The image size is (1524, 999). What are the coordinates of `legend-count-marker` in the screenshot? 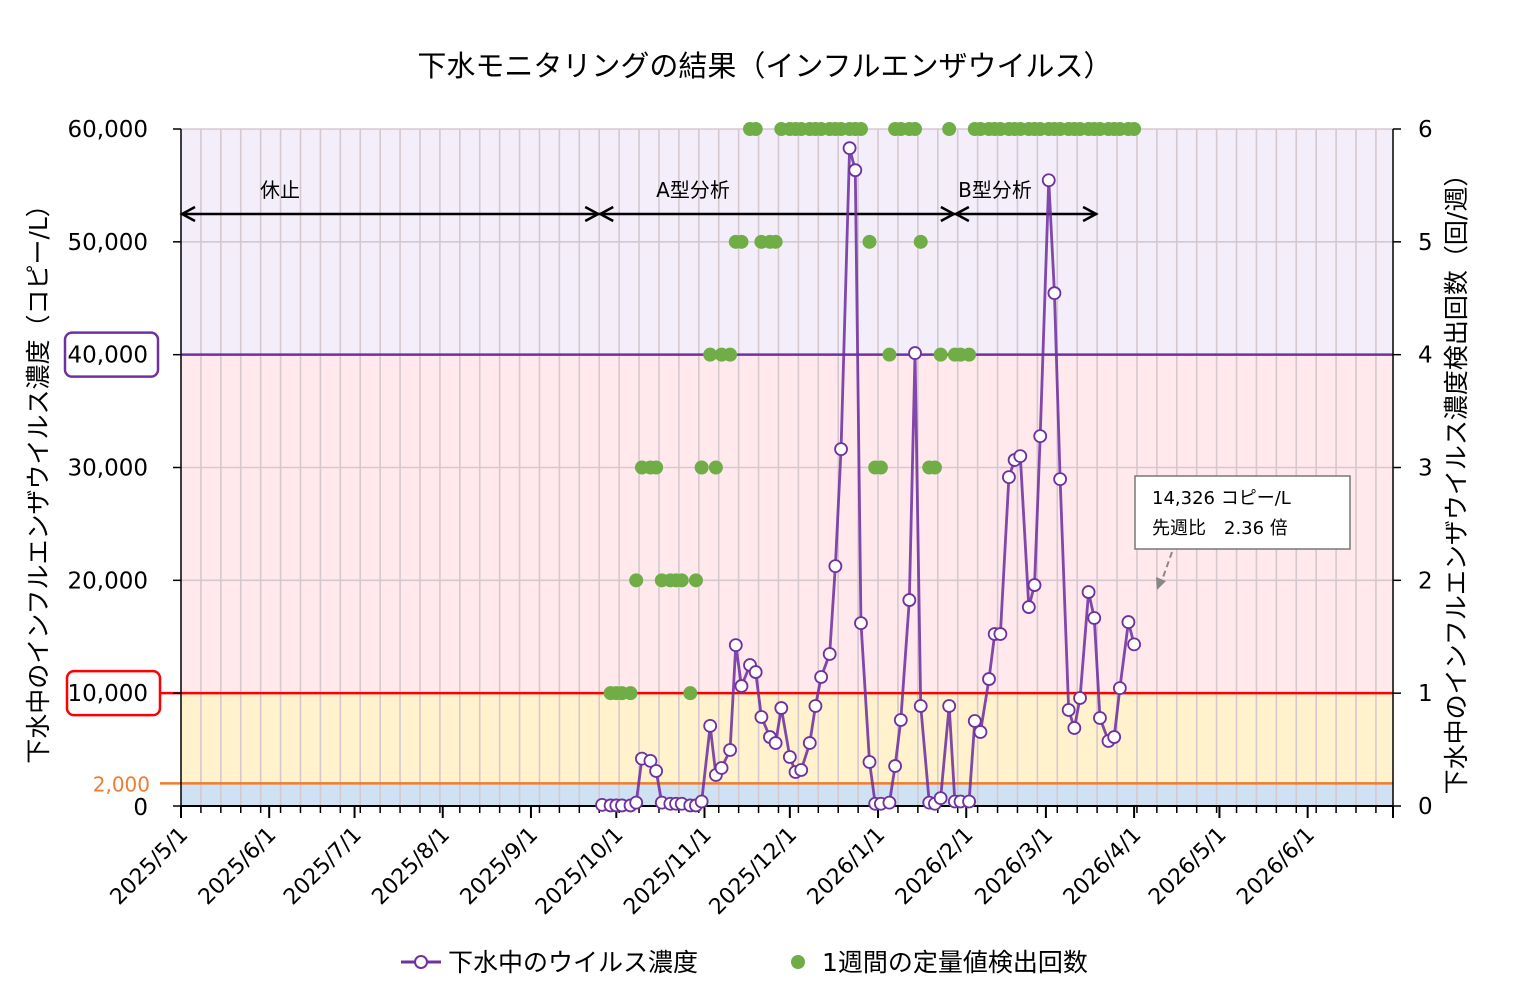 It's located at (798, 962).